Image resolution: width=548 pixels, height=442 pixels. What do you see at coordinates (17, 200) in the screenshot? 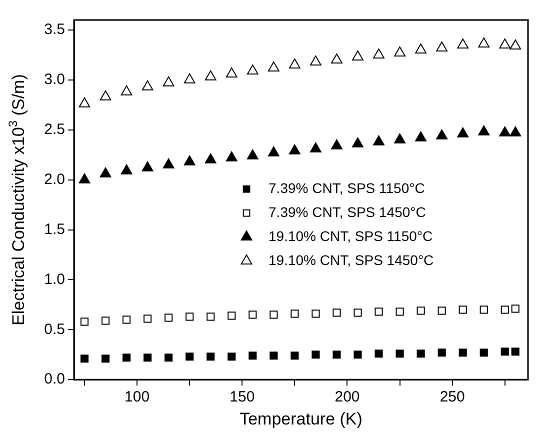
I see `y-axis-title: Electrical Conductivity x103 (S/m)` at bounding box center [17, 200].